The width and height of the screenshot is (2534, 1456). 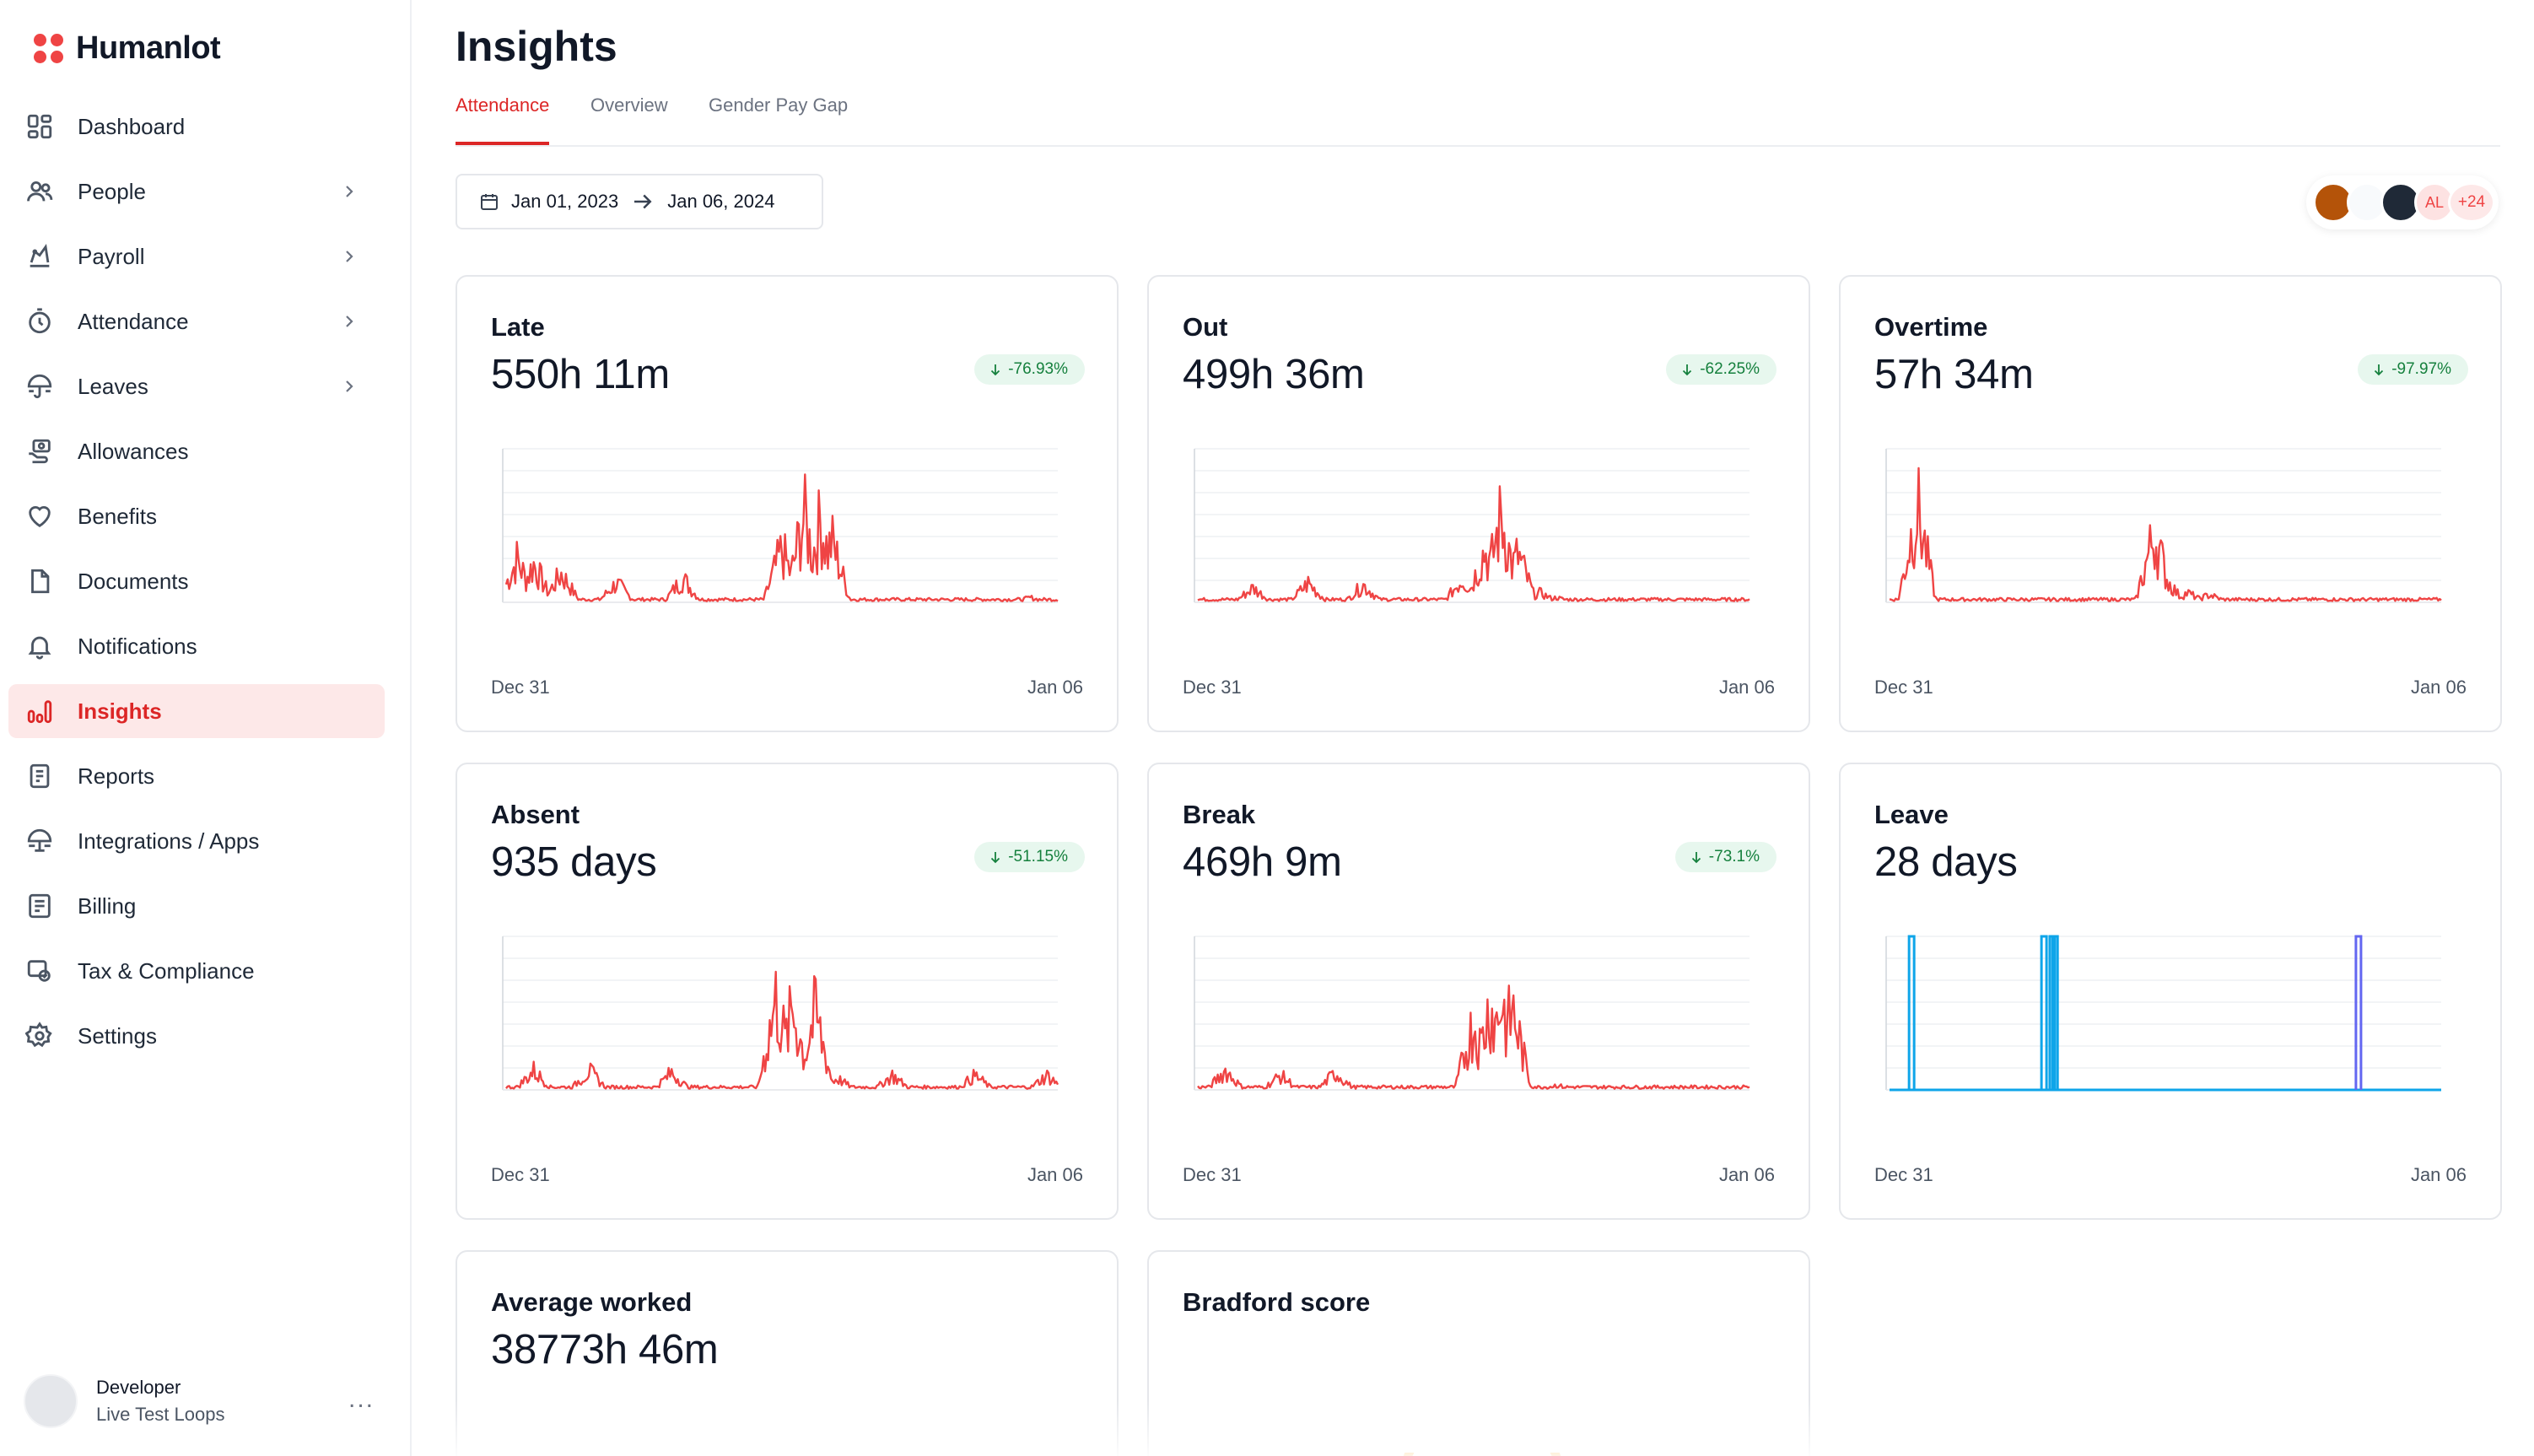 What do you see at coordinates (1911, 814) in the screenshot?
I see `card-title: Leave` at bounding box center [1911, 814].